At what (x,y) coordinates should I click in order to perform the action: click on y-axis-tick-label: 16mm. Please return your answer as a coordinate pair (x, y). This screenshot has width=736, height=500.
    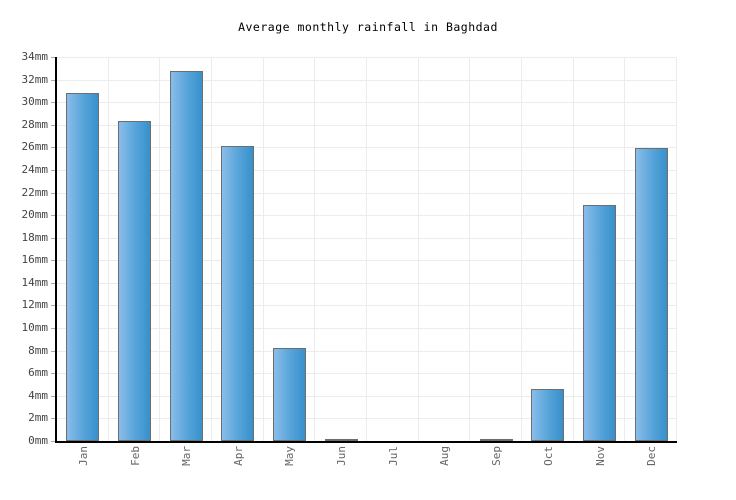
    Looking at the image, I should click on (35, 259).